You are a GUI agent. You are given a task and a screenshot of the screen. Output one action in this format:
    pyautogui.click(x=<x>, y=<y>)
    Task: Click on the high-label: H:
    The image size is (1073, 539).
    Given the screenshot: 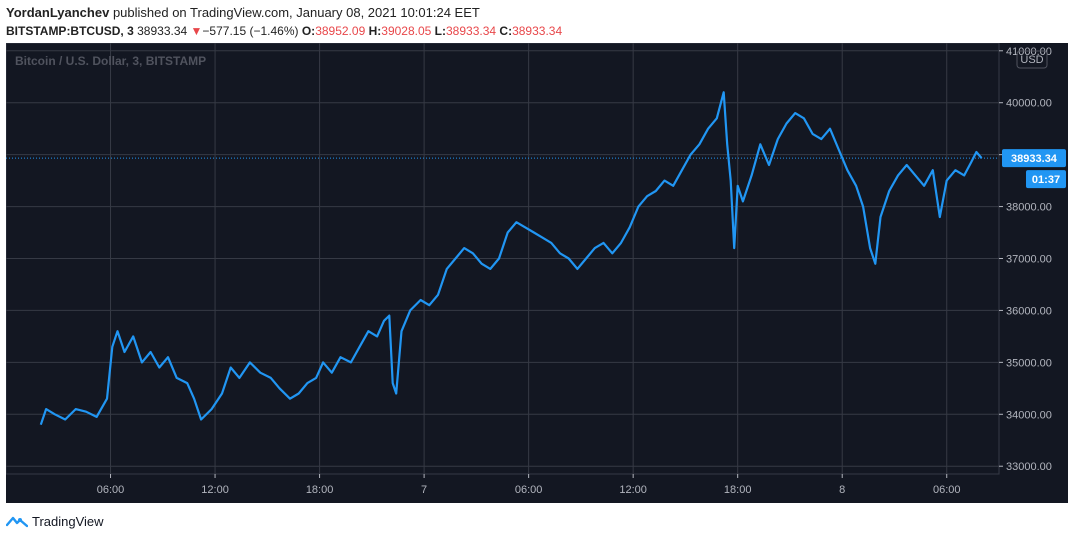 What is the action you would take?
    pyautogui.click(x=375, y=31)
    